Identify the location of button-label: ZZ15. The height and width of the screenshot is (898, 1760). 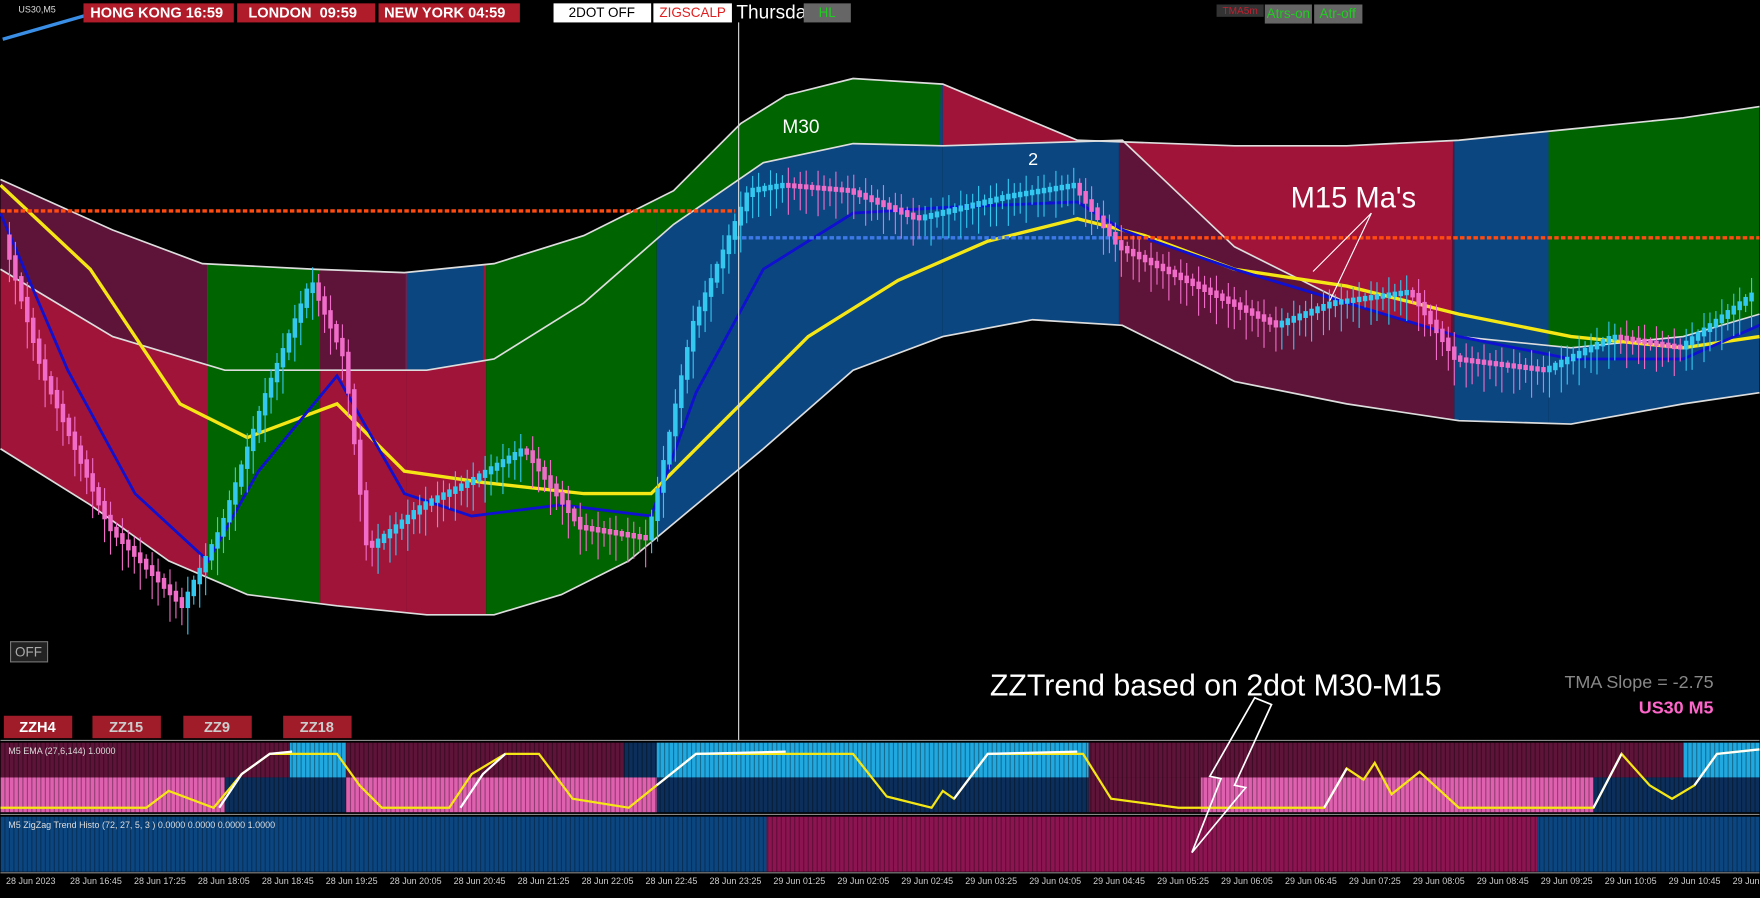
(126, 728).